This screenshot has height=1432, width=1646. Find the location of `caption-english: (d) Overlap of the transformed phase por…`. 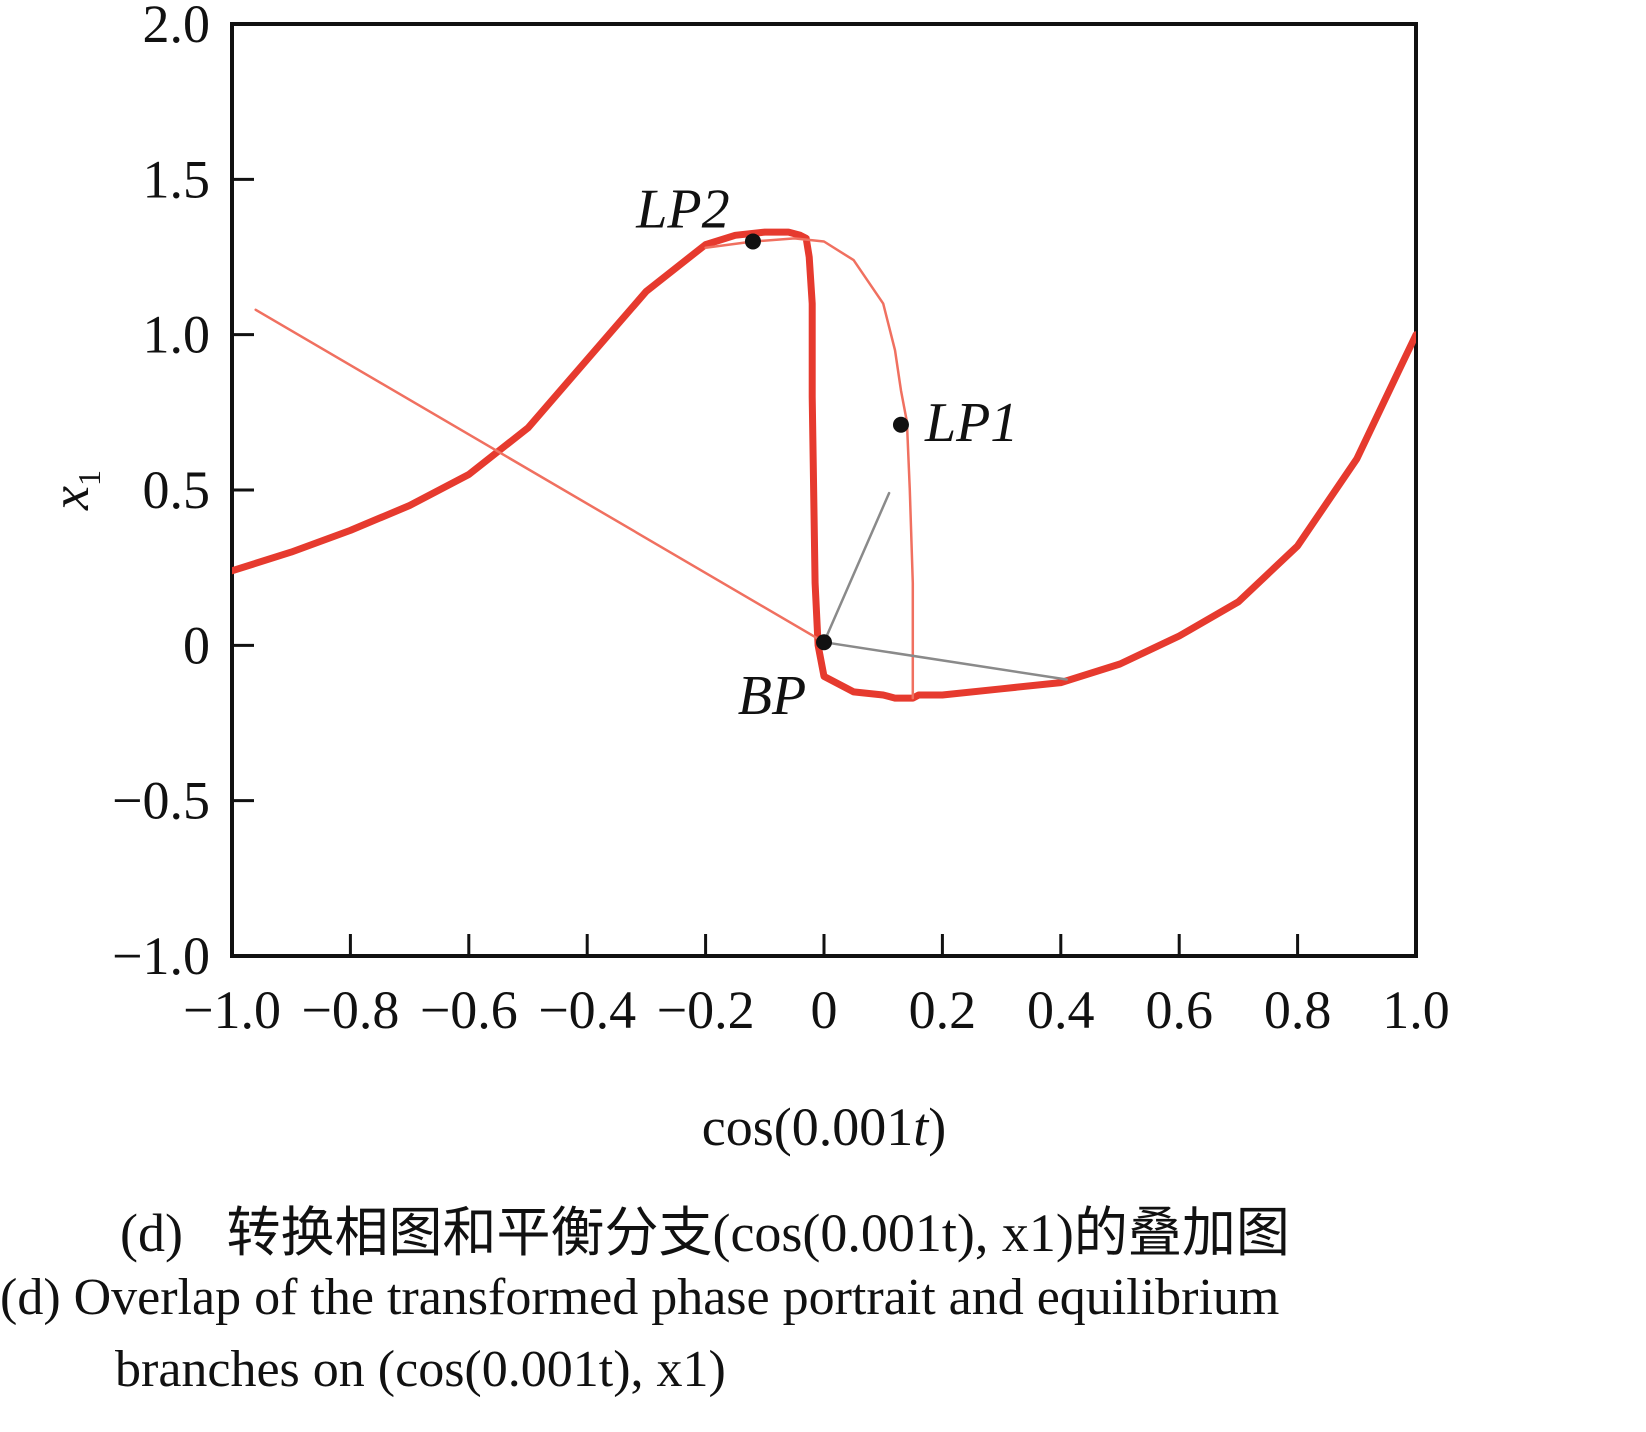

caption-english: (d) Overlap of the transformed phase por… is located at coordinates (639, 1334).